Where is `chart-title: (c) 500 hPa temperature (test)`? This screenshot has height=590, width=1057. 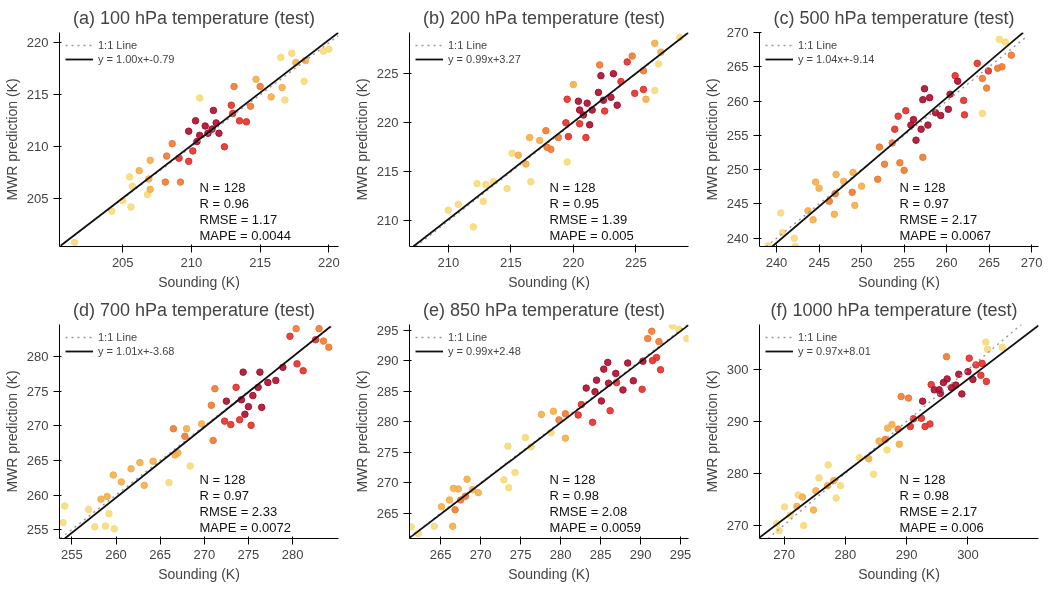 chart-title: (c) 500 hPa temperature (test) is located at coordinates (894, 17).